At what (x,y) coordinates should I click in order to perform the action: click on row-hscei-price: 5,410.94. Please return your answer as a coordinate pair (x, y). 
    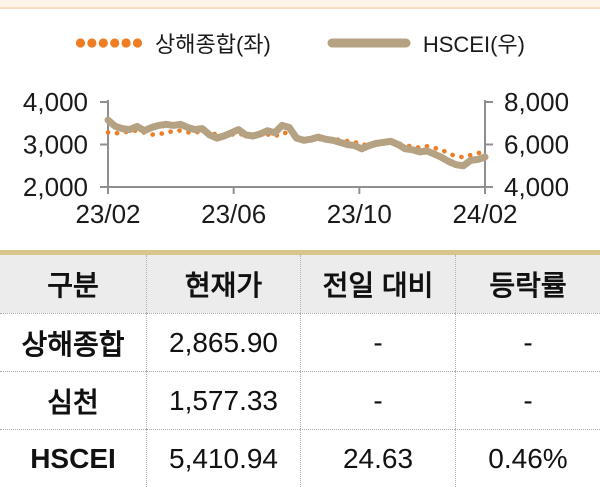
    Looking at the image, I should click on (223, 458).